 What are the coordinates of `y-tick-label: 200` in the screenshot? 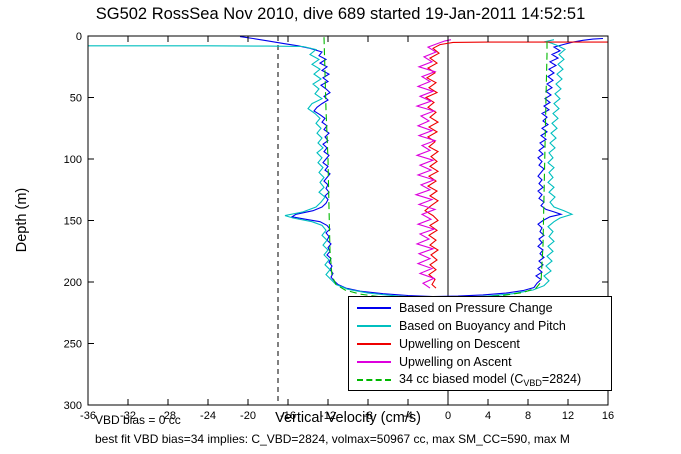 It's located at (73, 283).